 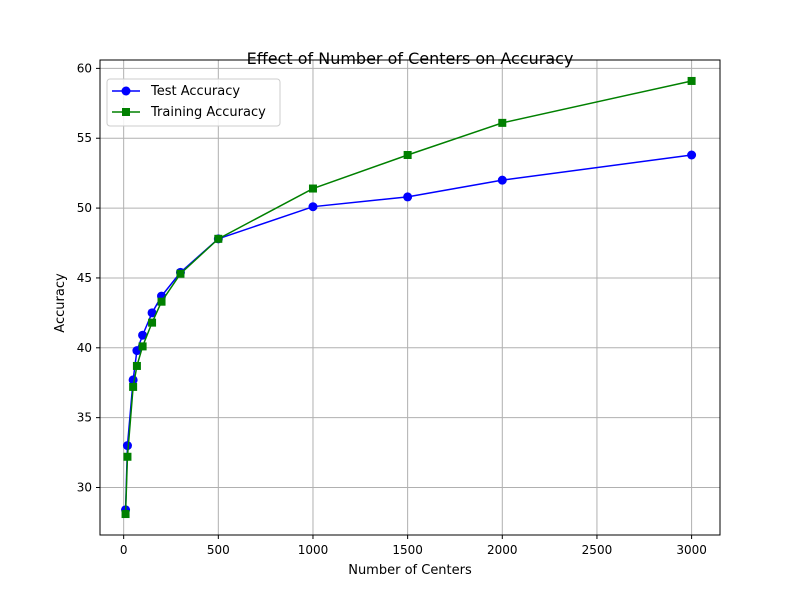 I want to click on legend-marker-training, so click(x=126, y=112).